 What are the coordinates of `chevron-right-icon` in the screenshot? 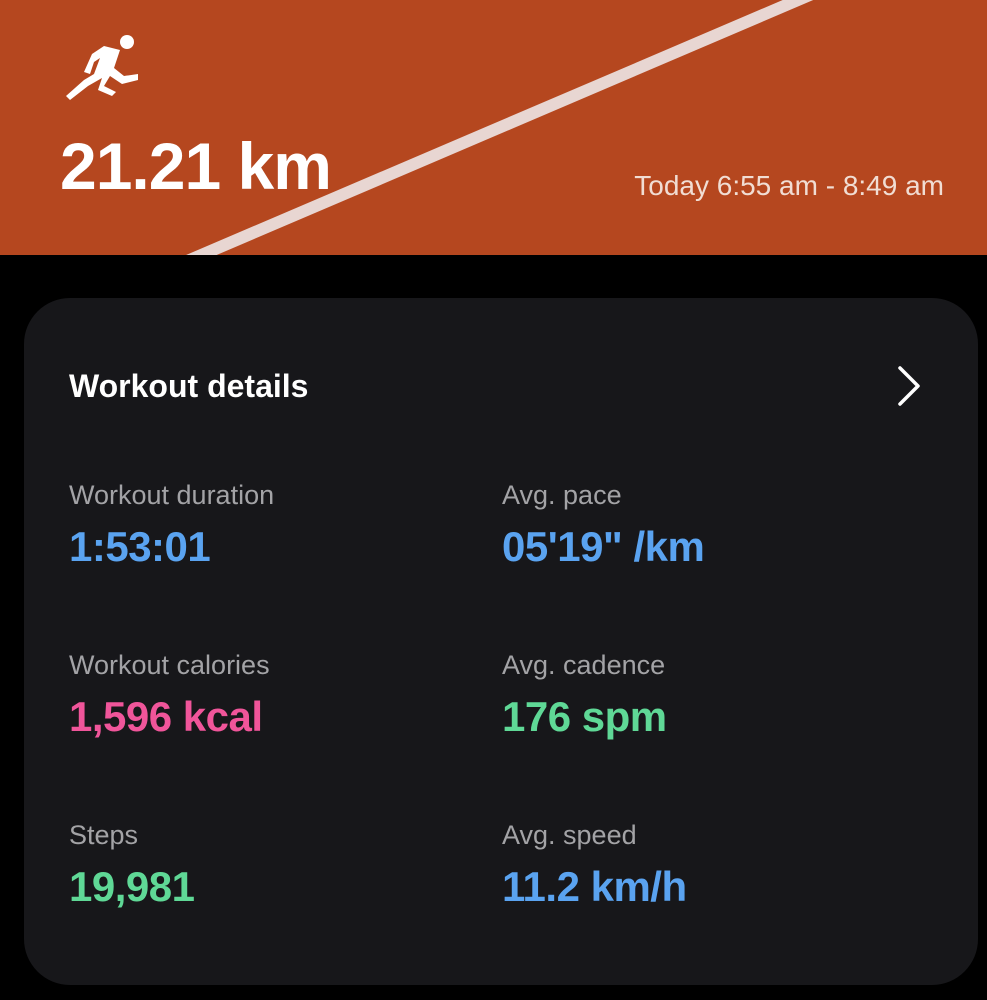 It's located at (909, 386).